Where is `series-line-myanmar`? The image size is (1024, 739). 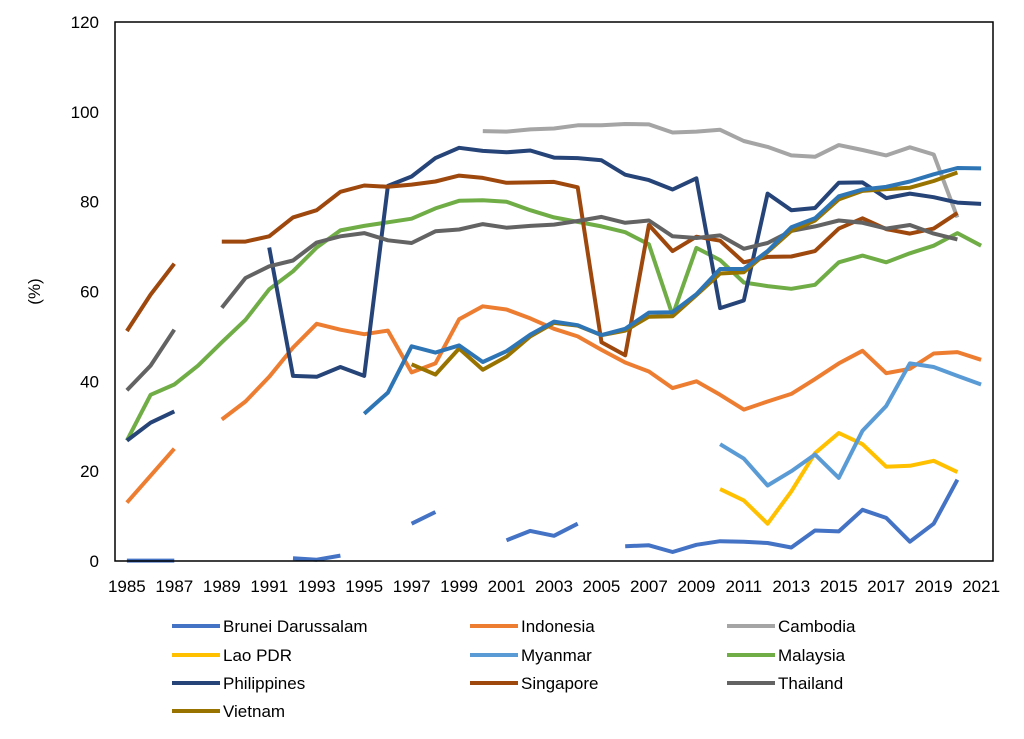
series-line-myanmar is located at coordinates (850, 424).